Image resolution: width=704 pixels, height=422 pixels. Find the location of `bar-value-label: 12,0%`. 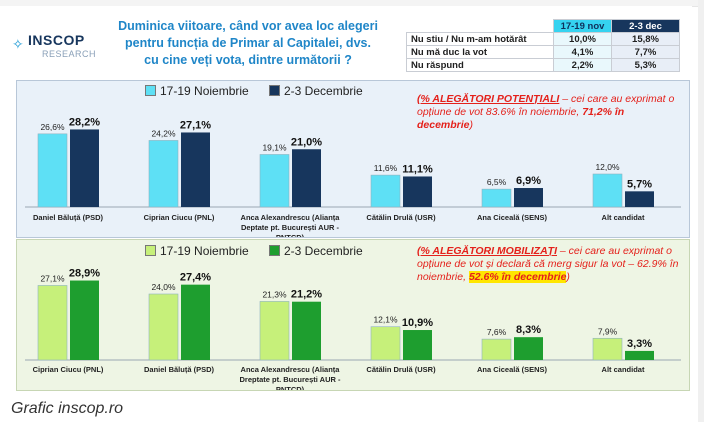

bar-value-label: 12,0% is located at coordinates (607, 167).